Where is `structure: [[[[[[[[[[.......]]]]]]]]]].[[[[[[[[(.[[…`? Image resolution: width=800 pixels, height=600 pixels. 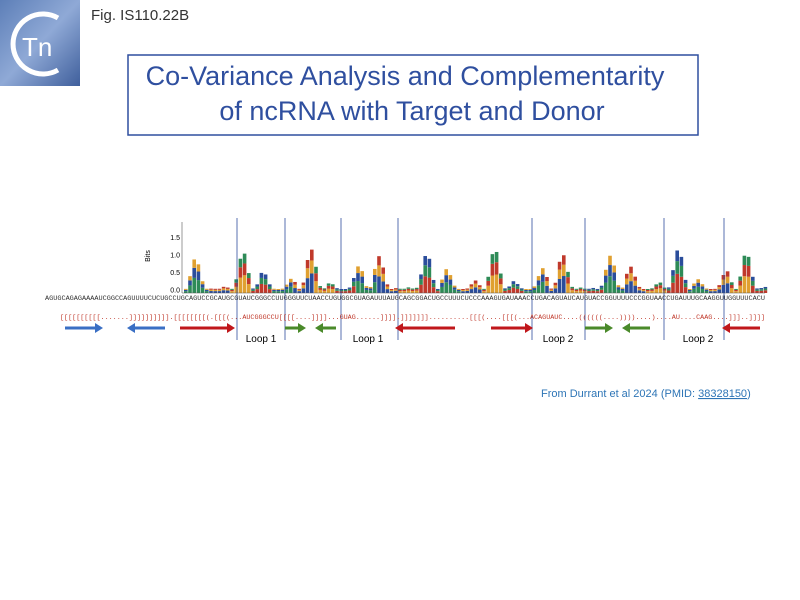
structure: [[[[[[[[[[.......]]]]]]]]]].[[[[[[[[(.[[… is located at coordinates (412, 317).